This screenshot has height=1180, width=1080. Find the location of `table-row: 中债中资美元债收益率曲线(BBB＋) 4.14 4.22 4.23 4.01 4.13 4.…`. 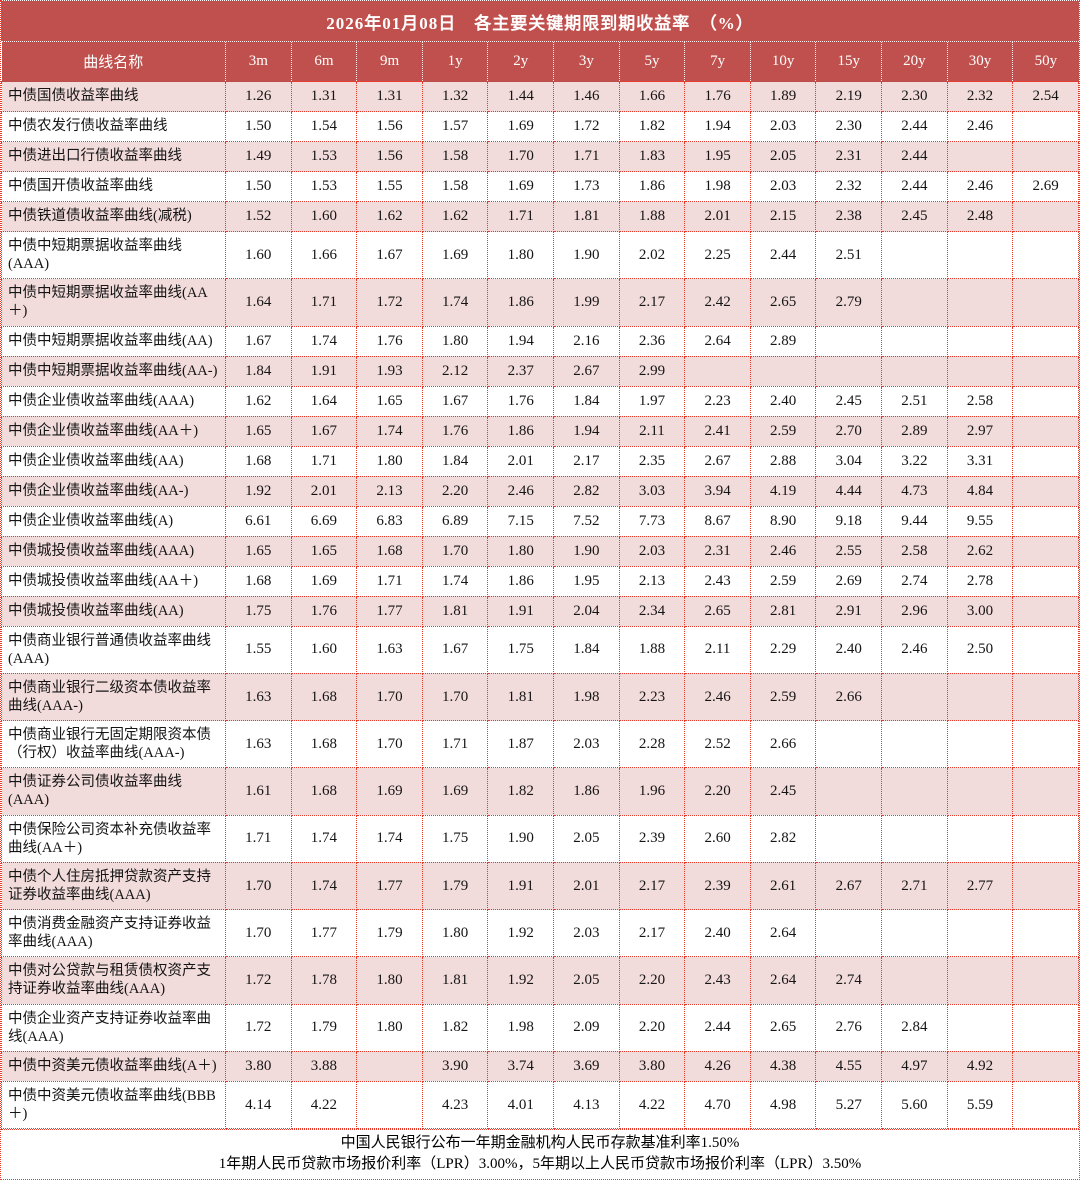

table-row: 中债中资美元债收益率曲线(BBB＋) 4.14 4.22 4.23 4.01 4.13 4.… is located at coordinates (540, 1105).